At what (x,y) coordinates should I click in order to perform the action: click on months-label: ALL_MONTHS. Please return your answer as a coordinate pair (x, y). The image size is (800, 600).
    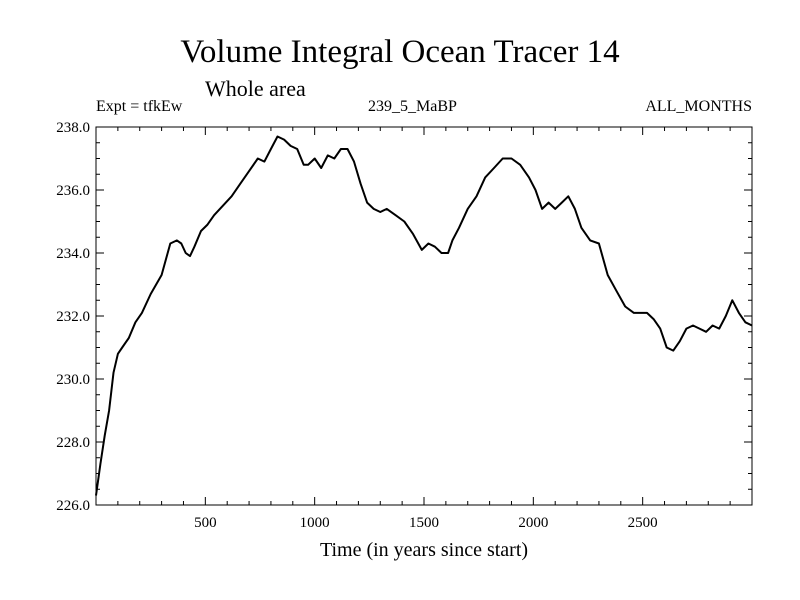
    Looking at the image, I should click on (698, 106).